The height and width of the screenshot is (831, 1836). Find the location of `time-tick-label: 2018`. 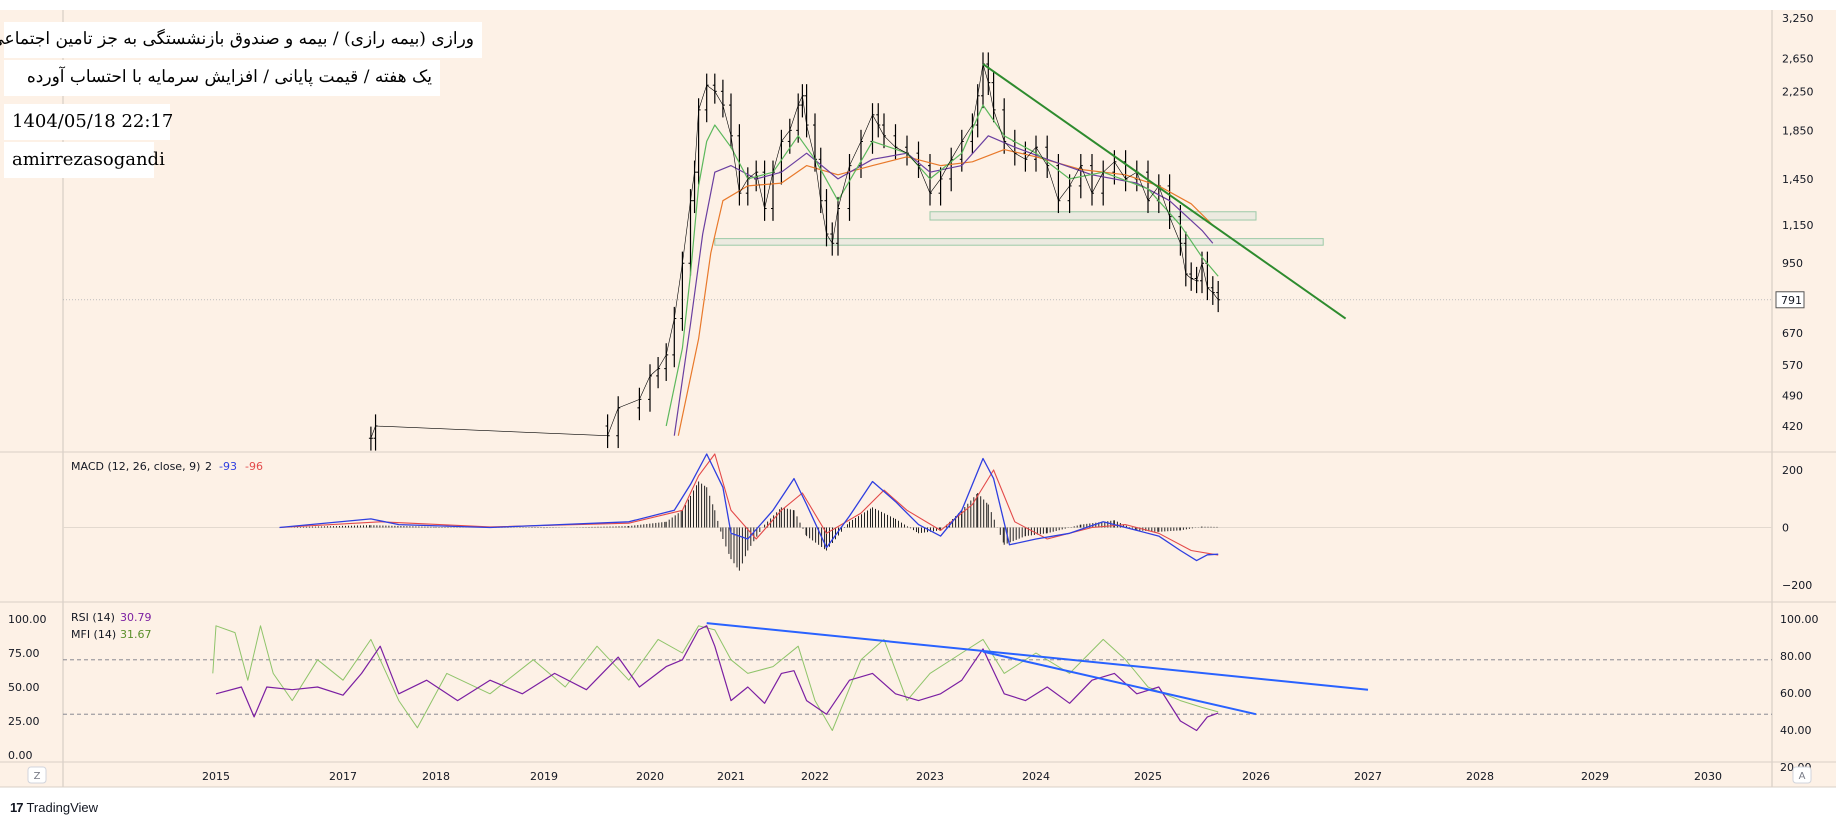

time-tick-label: 2018 is located at coordinates (436, 776).